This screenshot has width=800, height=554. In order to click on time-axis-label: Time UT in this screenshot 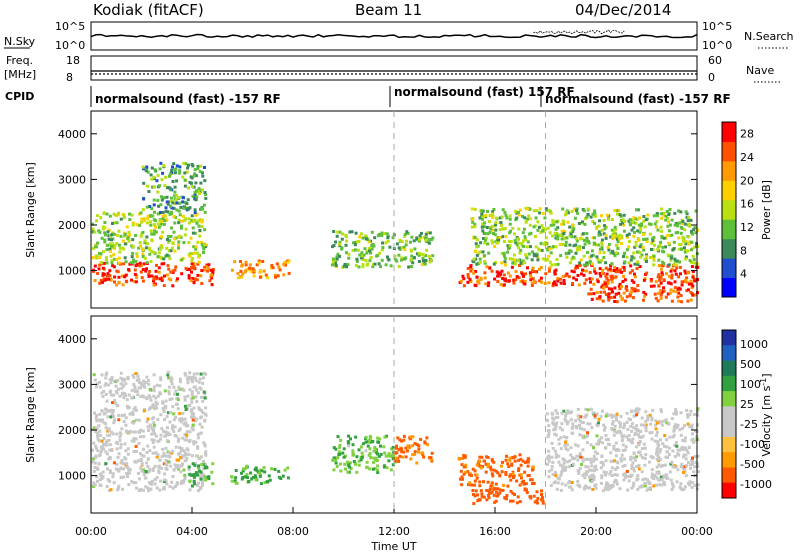, I will do `click(393, 546)`.